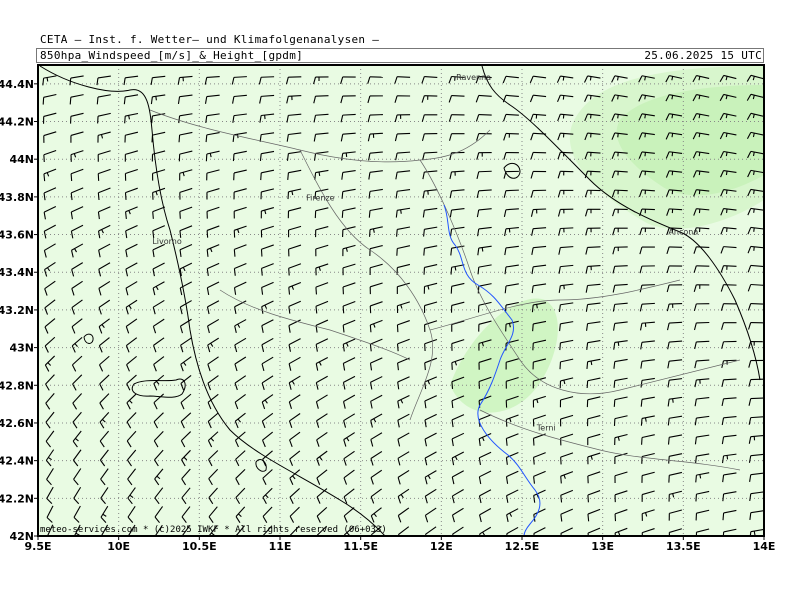 This screenshot has height=600, width=800. I want to click on wind-area-light-center, so click(504, 355).